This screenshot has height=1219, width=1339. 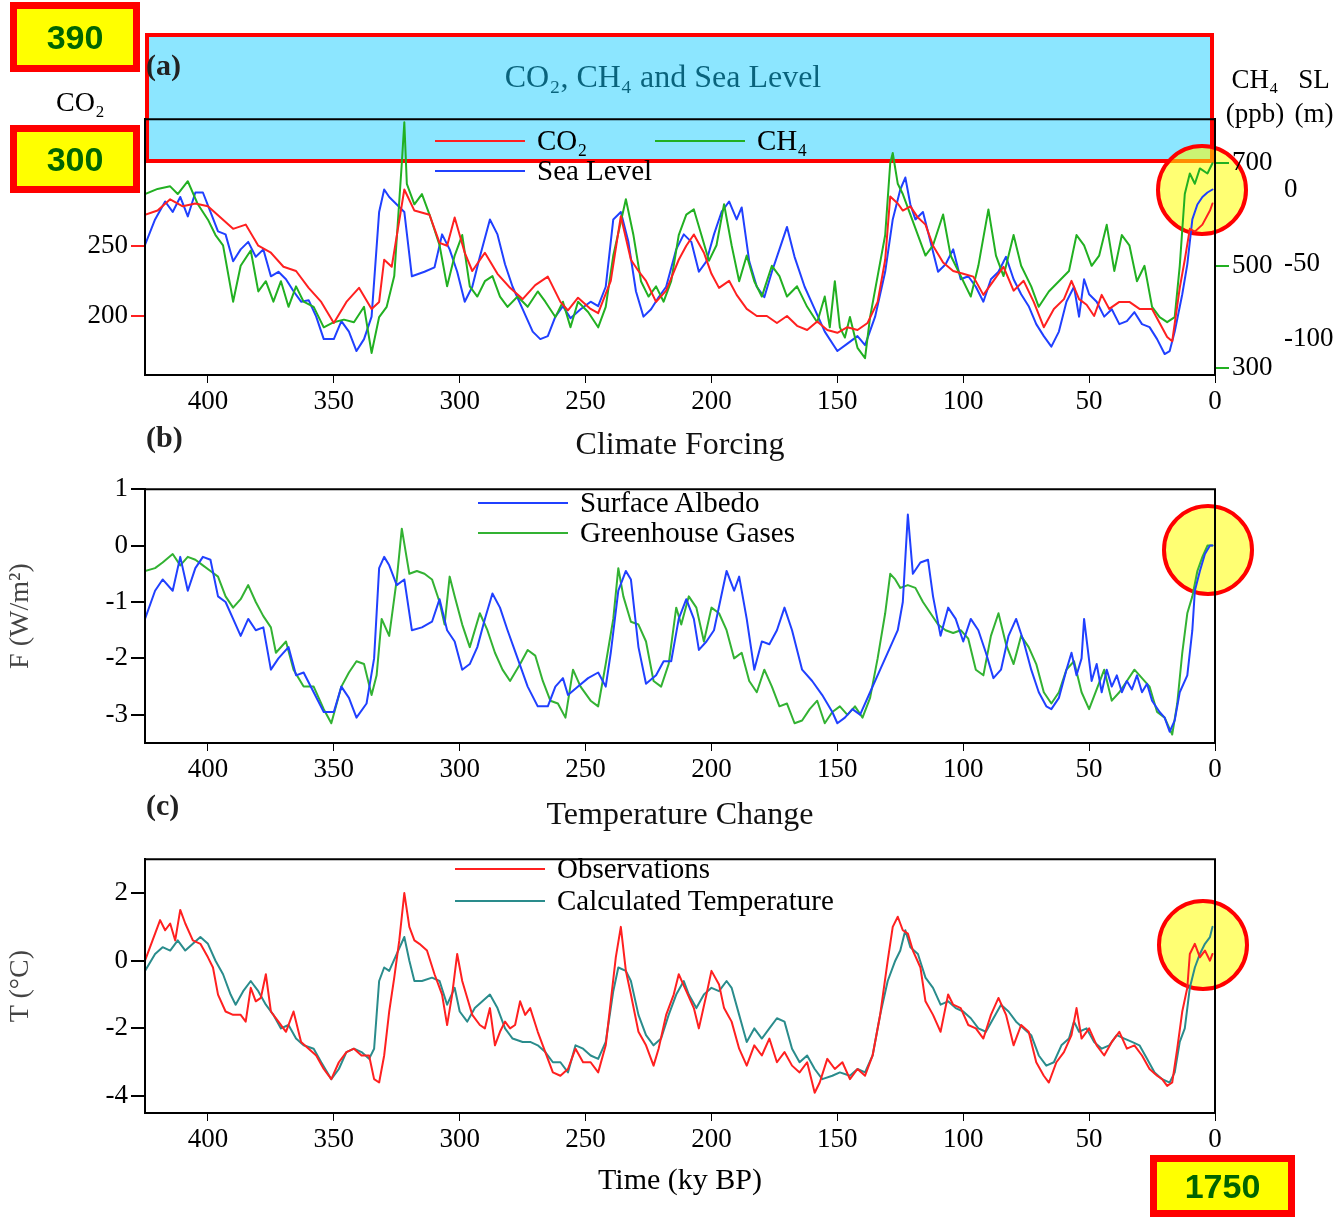 What do you see at coordinates (19, 616) in the screenshot?
I see `y-axis-title: F (W/m²)` at bounding box center [19, 616].